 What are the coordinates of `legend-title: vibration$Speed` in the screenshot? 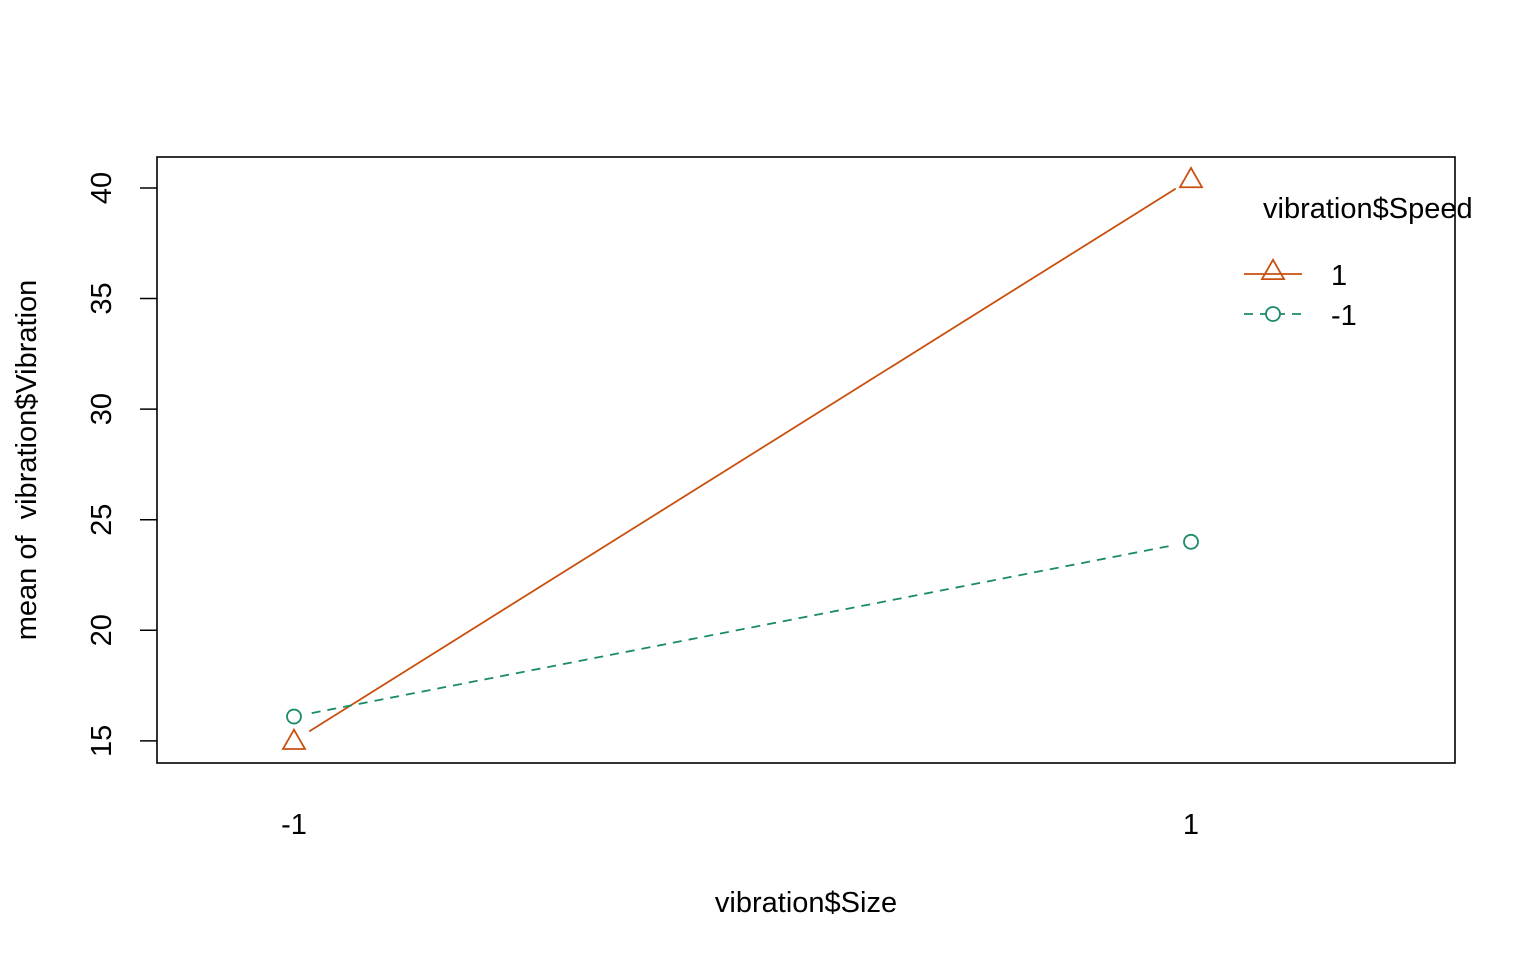 It's located at (1368, 209).